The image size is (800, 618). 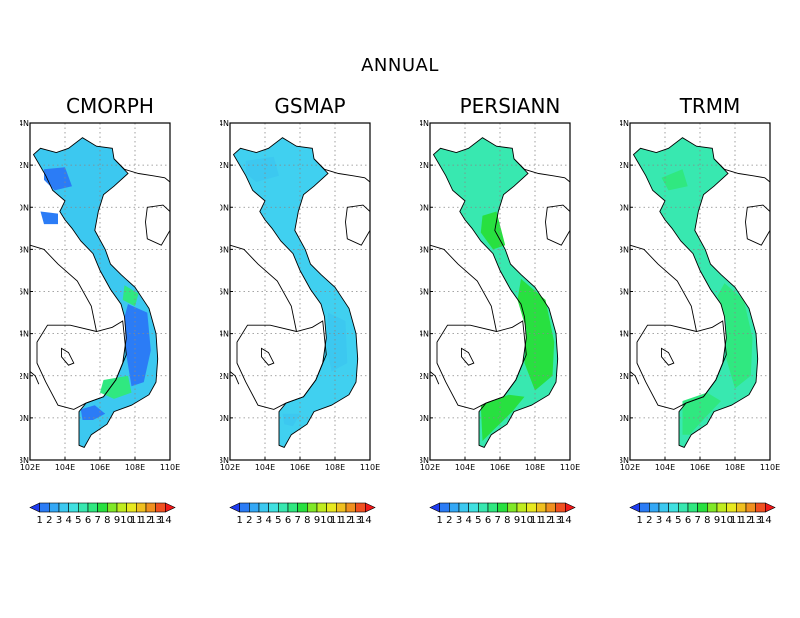 I want to click on colorbar: 1 2 3 4 5 6 7 8 9 10 11 12 13 14, so click(x=110, y=515).